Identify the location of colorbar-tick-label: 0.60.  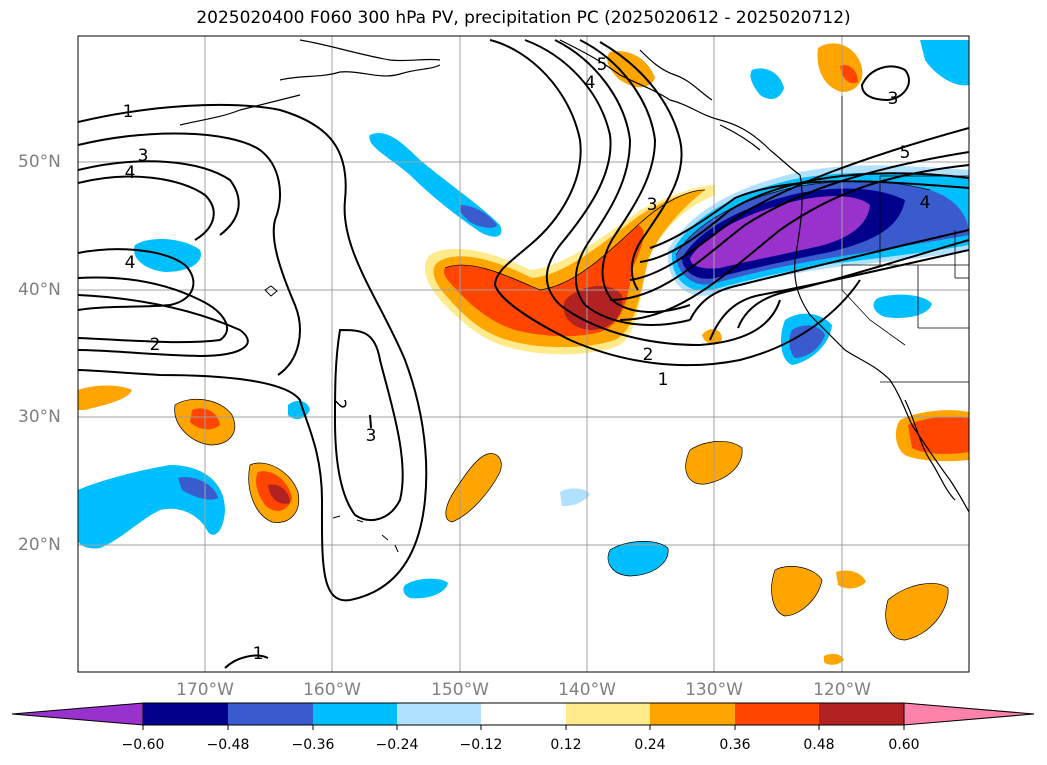
(904, 745).